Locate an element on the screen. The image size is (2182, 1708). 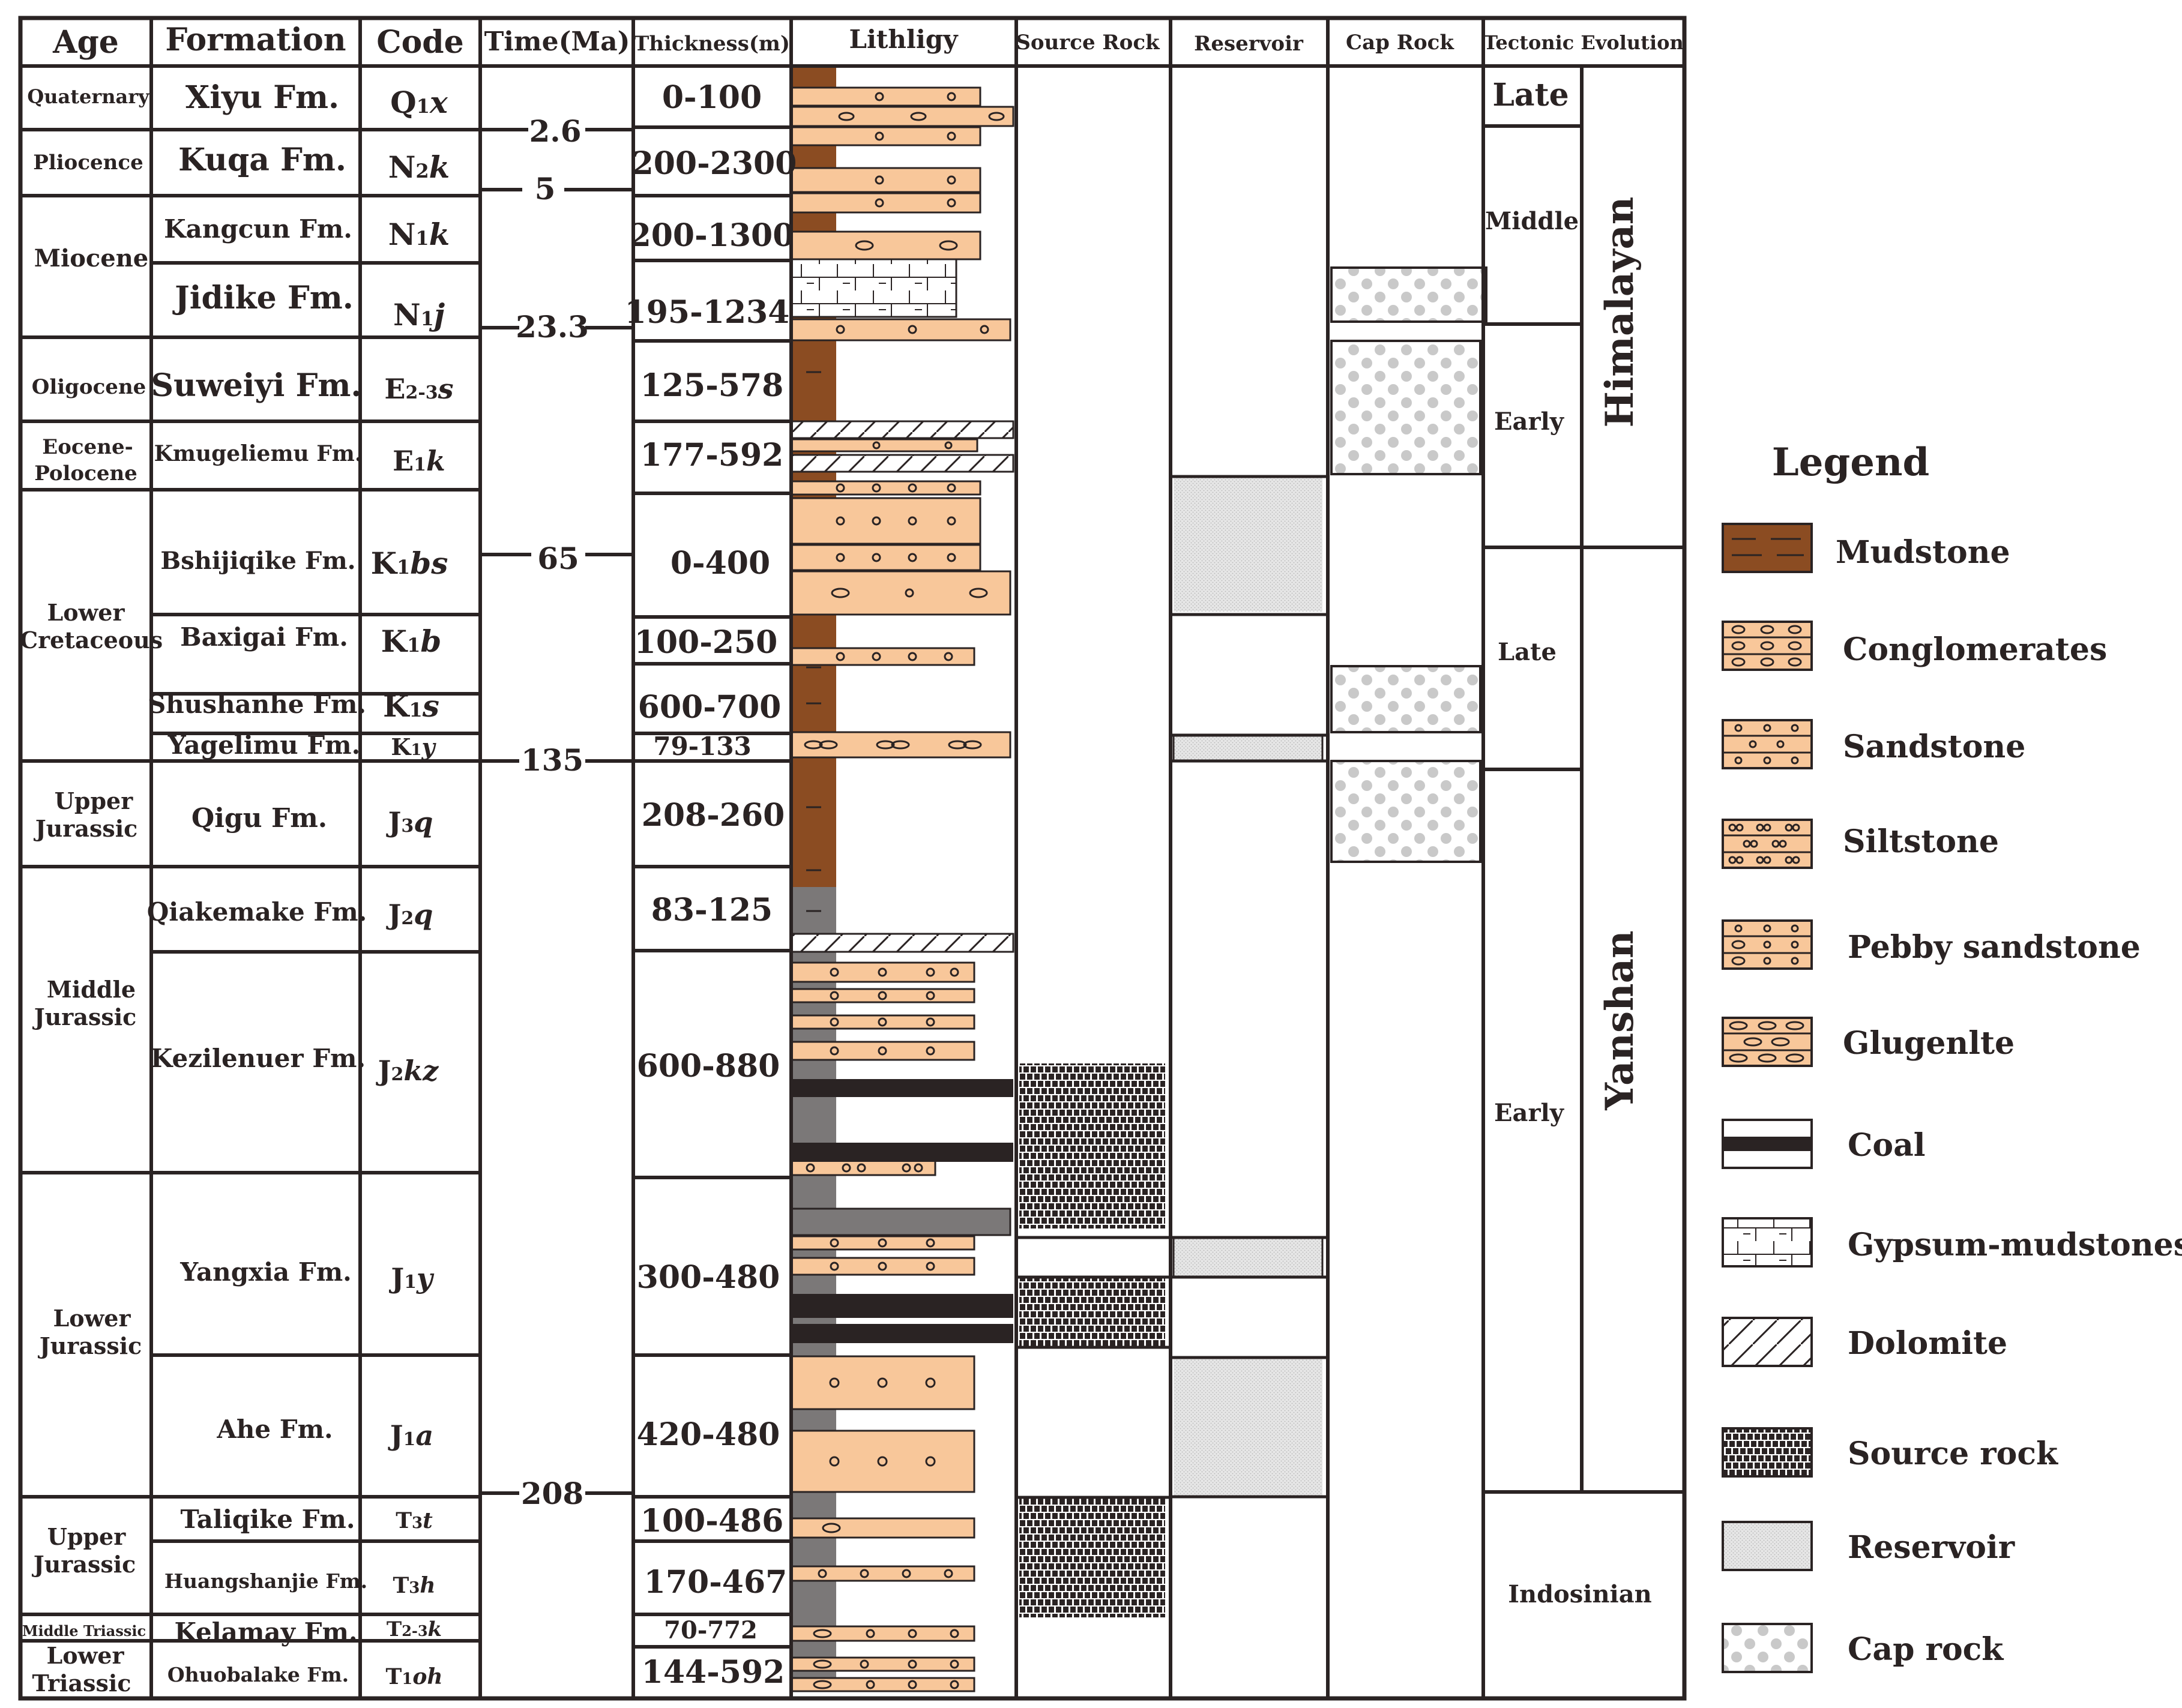
formation-label: Xiyu Fm. is located at coordinates (262, 97).